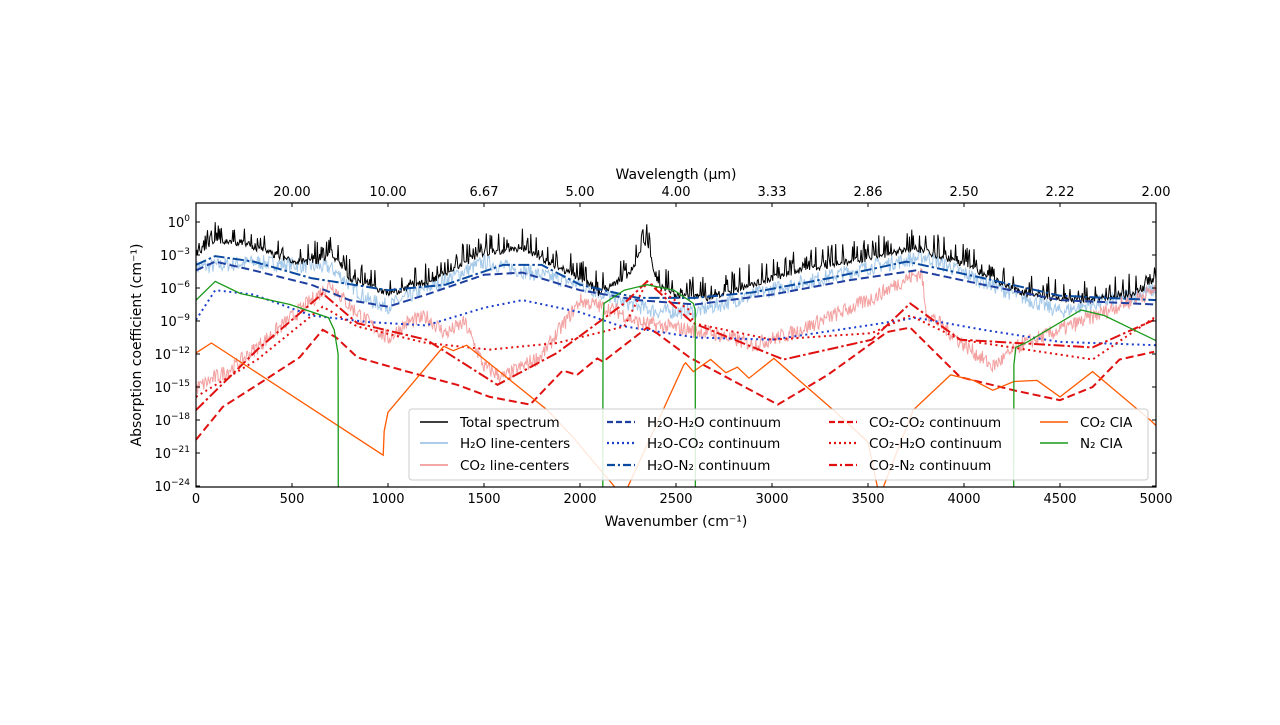 The width and height of the screenshot is (1280, 725). What do you see at coordinates (708, 466) in the screenshot?
I see `legend-label-h2o-n2-continuum: H₂O-N₂ continuum` at bounding box center [708, 466].